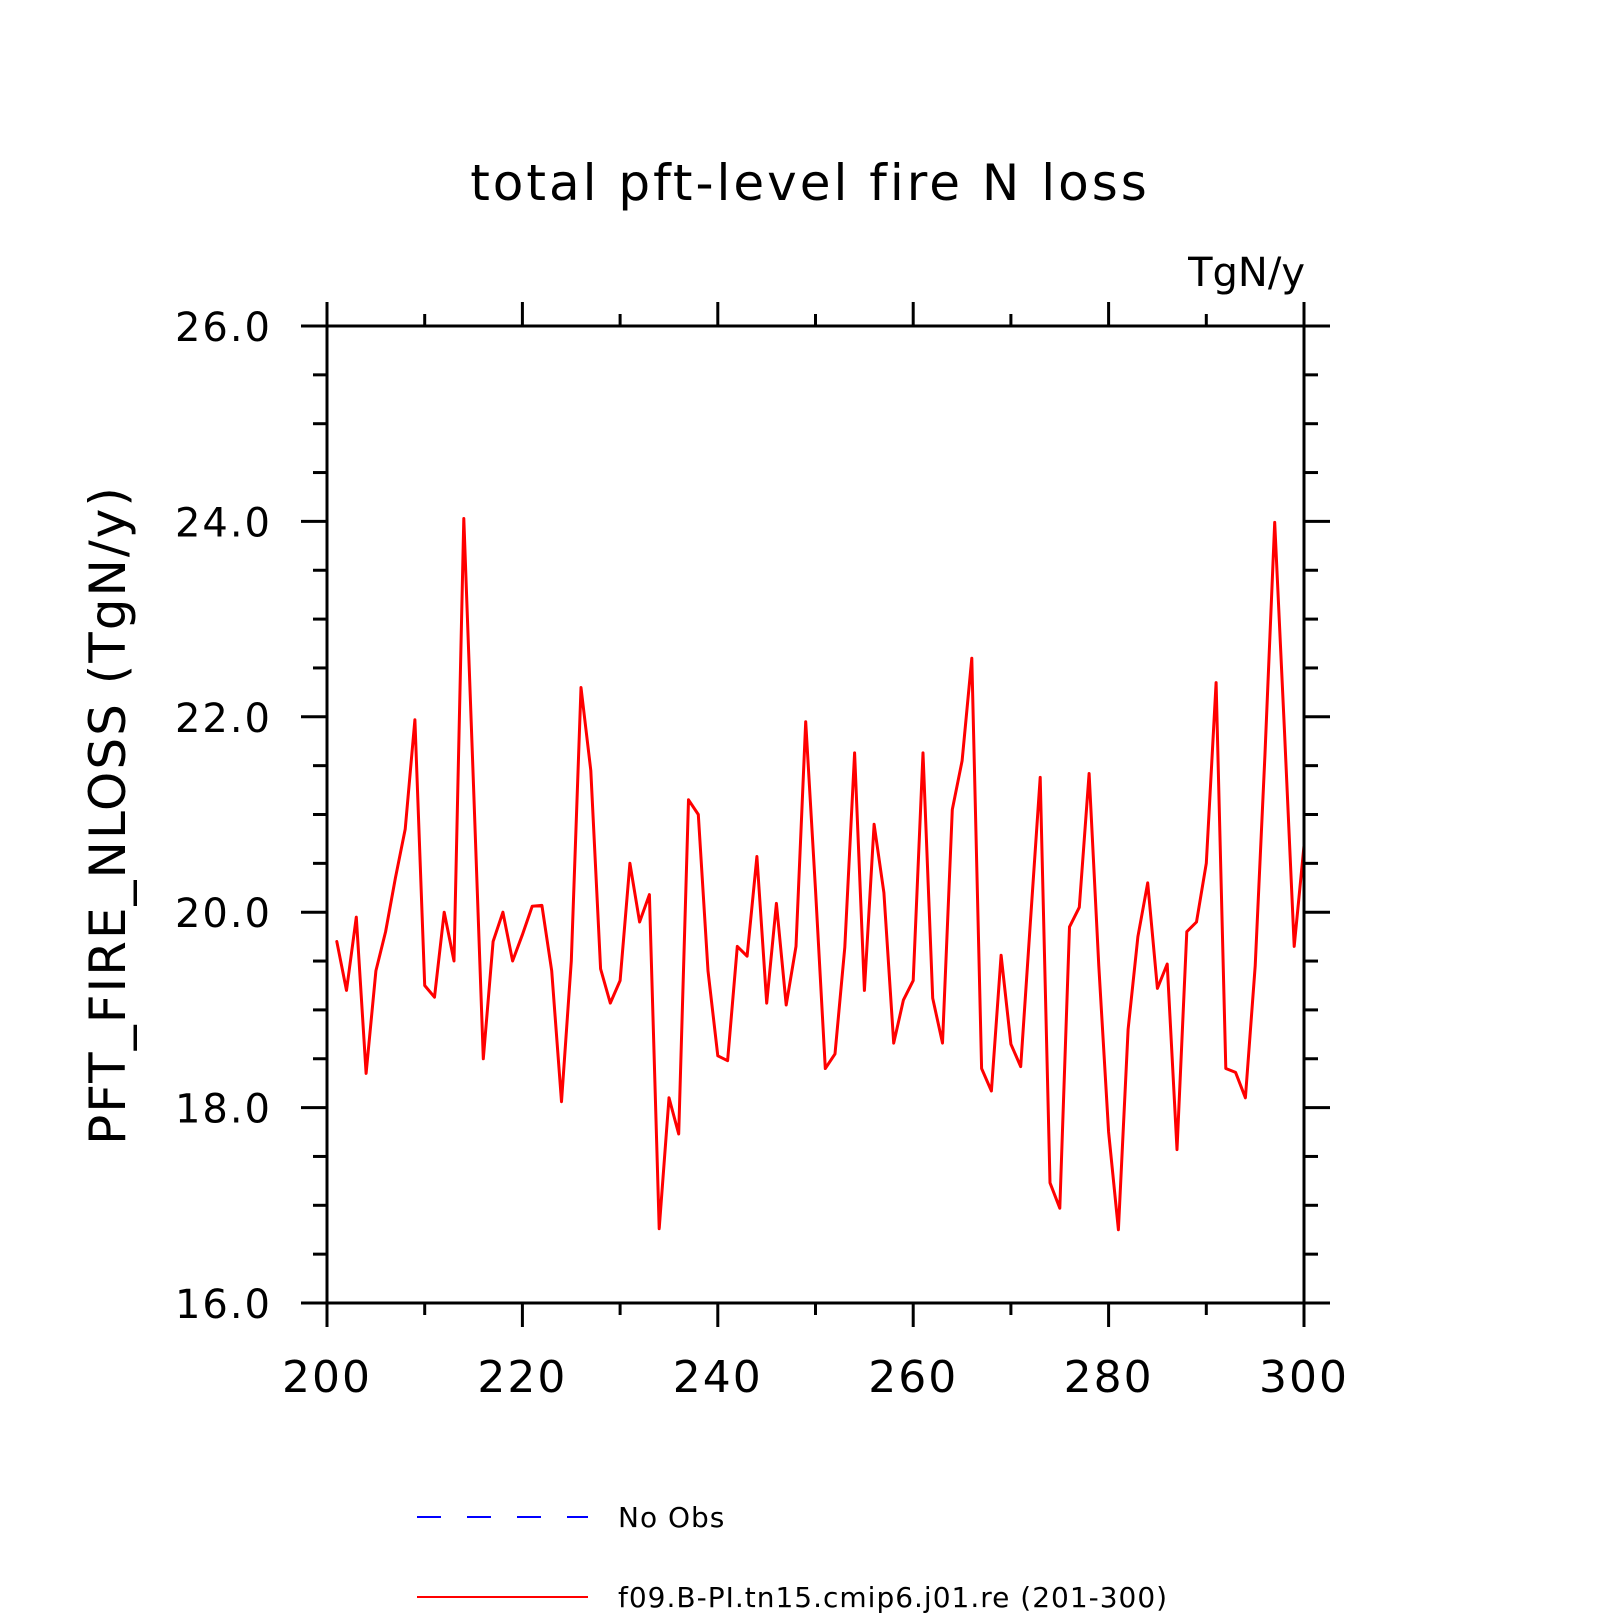 This screenshot has width=1620, height=1620. What do you see at coordinates (223, 1305) in the screenshot?
I see `y-tick-label: 16.0` at bounding box center [223, 1305].